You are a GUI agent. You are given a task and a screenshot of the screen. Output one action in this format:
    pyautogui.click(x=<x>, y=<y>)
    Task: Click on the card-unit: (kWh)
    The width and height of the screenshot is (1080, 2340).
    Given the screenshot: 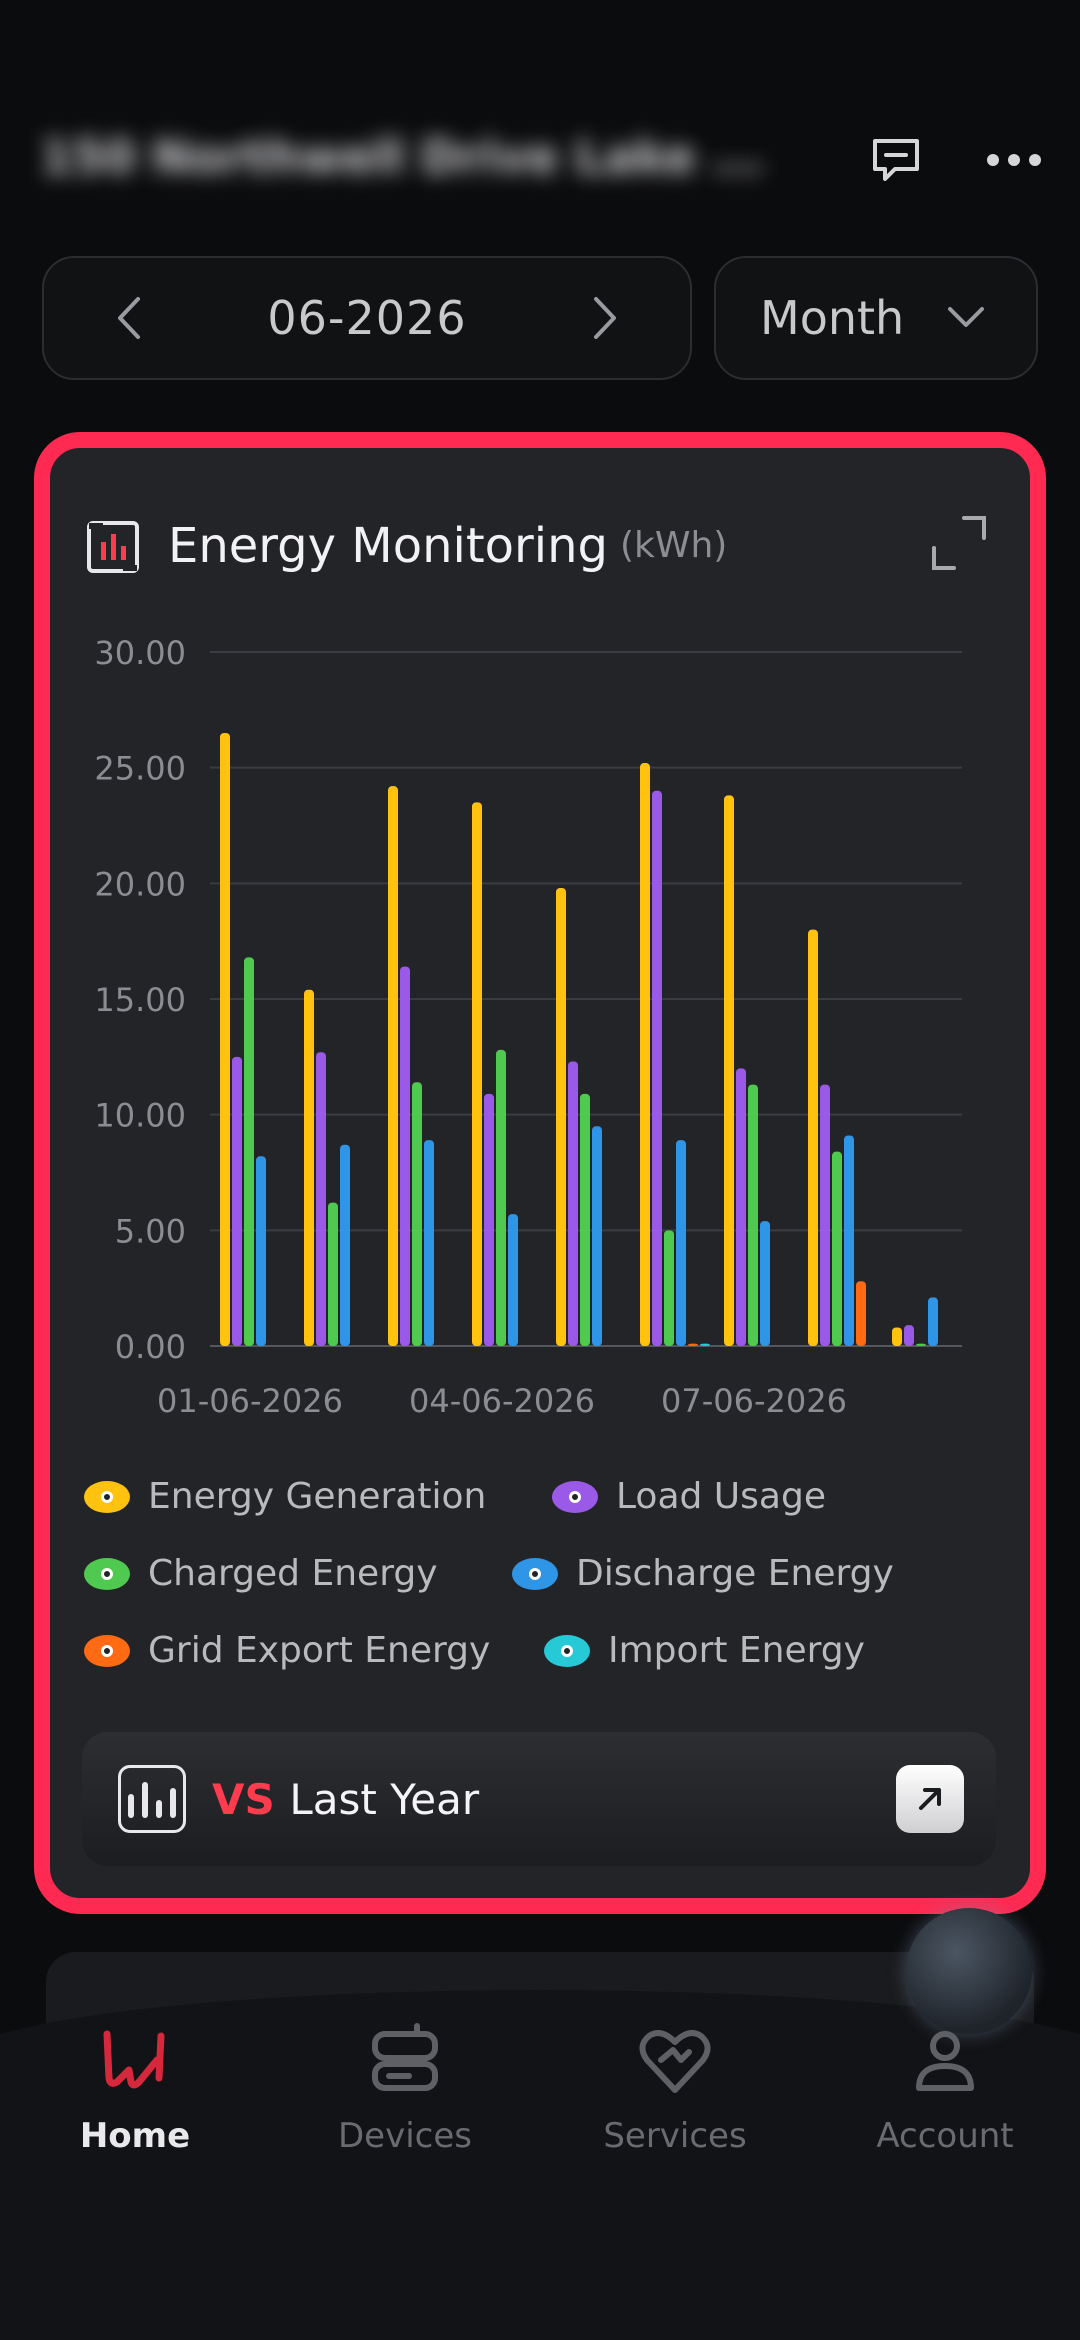 What is the action you would take?
    pyautogui.click(x=674, y=545)
    